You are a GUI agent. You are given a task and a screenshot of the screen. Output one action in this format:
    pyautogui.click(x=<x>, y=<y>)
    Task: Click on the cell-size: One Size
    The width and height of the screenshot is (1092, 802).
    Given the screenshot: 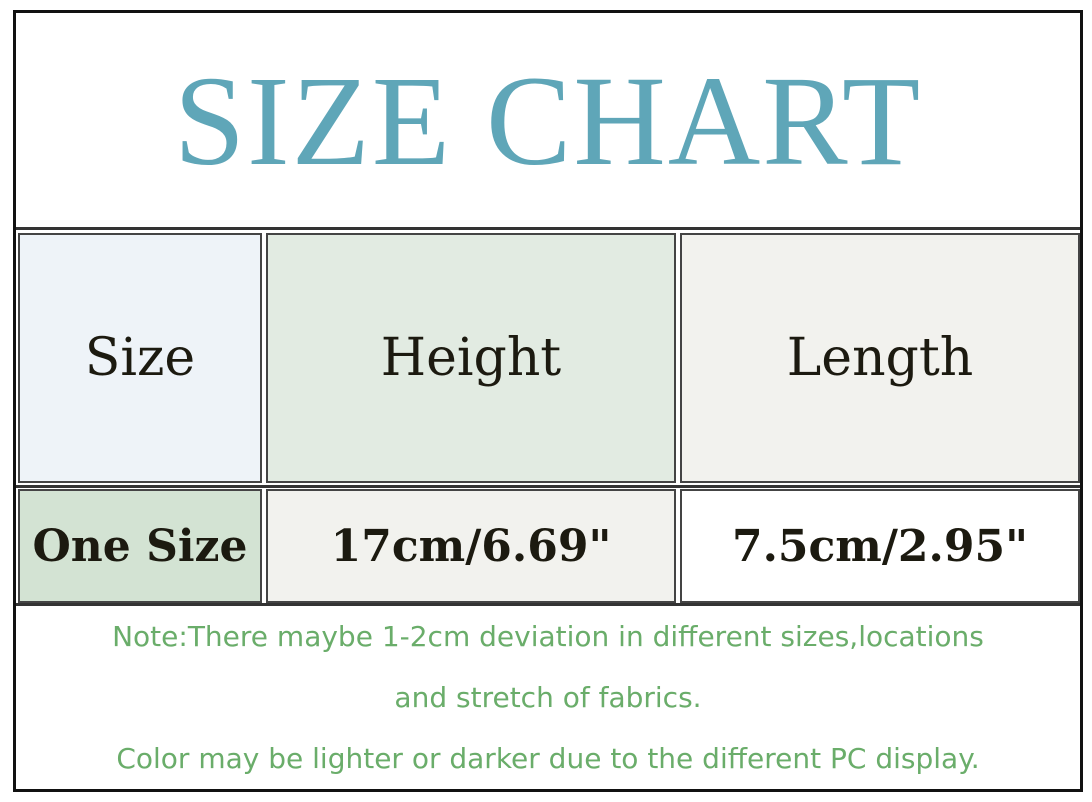 What is the action you would take?
    pyautogui.click(x=140, y=546)
    